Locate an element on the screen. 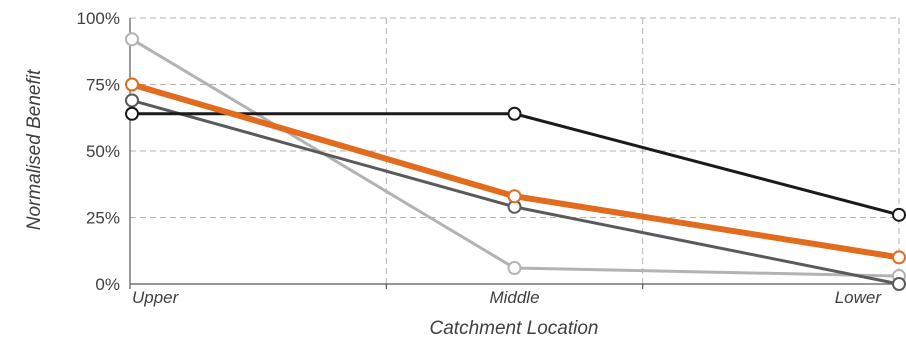  y-tick-label: 50% is located at coordinates (103, 151).